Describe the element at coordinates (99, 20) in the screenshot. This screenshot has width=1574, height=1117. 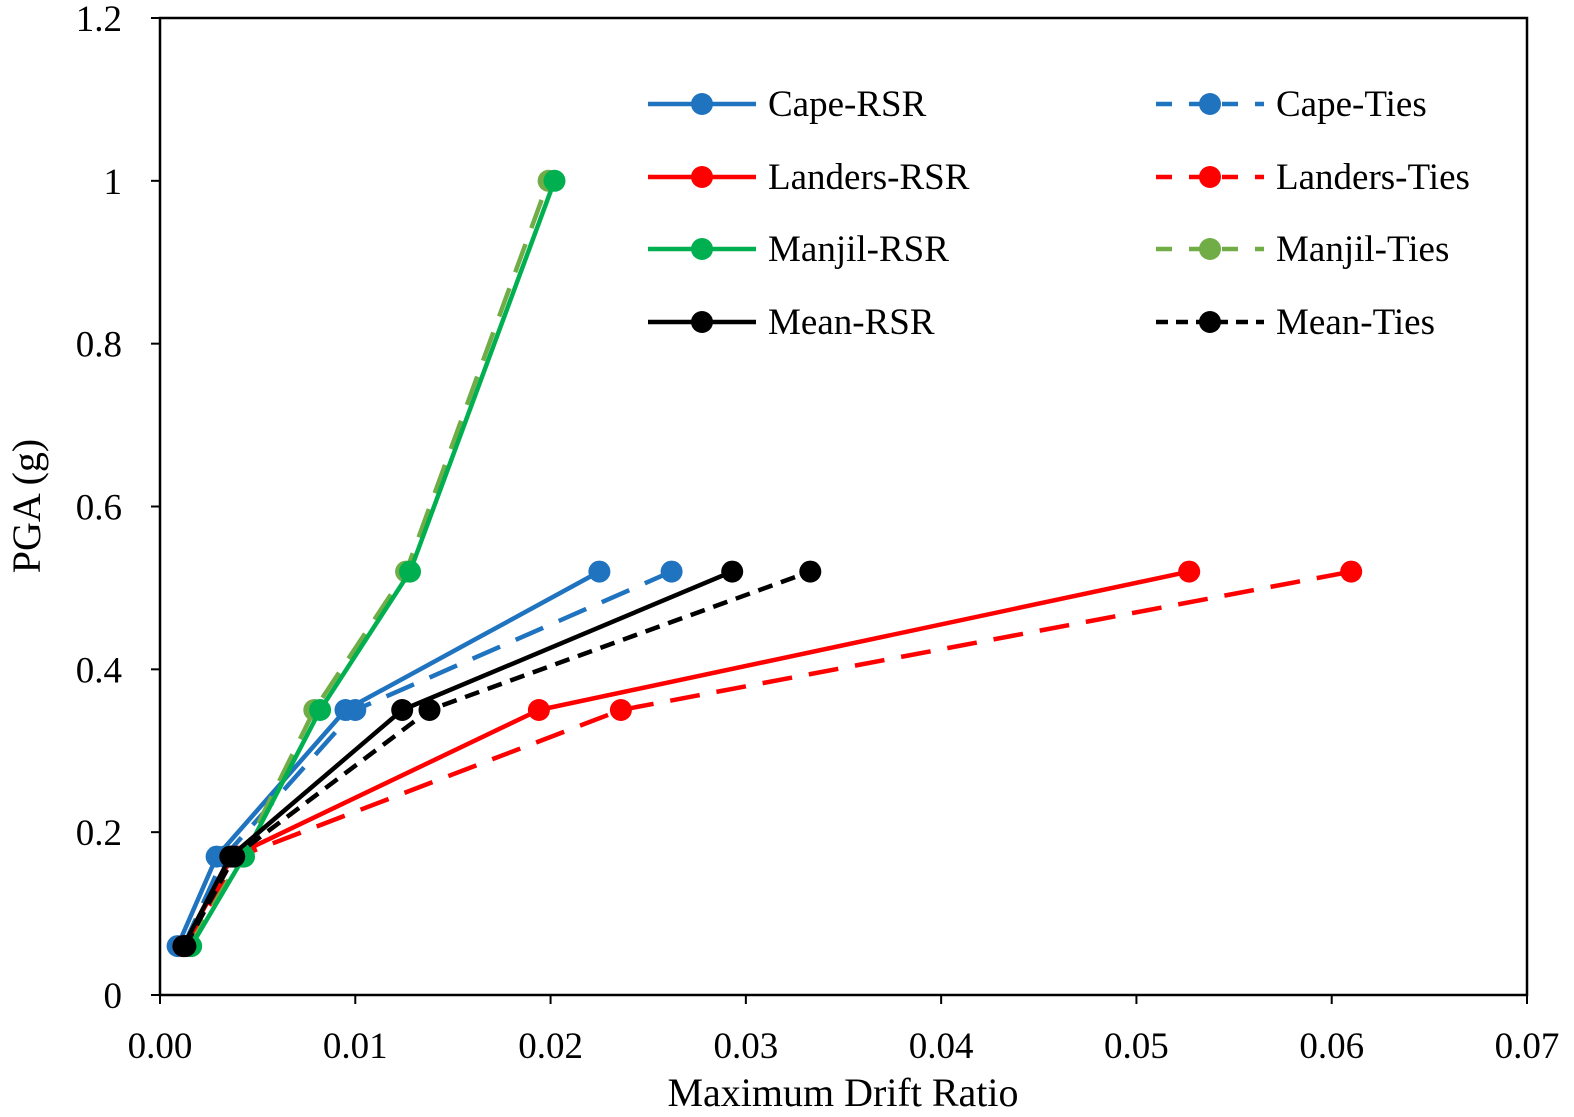
I see `y-tick-label: 1.2` at that location.